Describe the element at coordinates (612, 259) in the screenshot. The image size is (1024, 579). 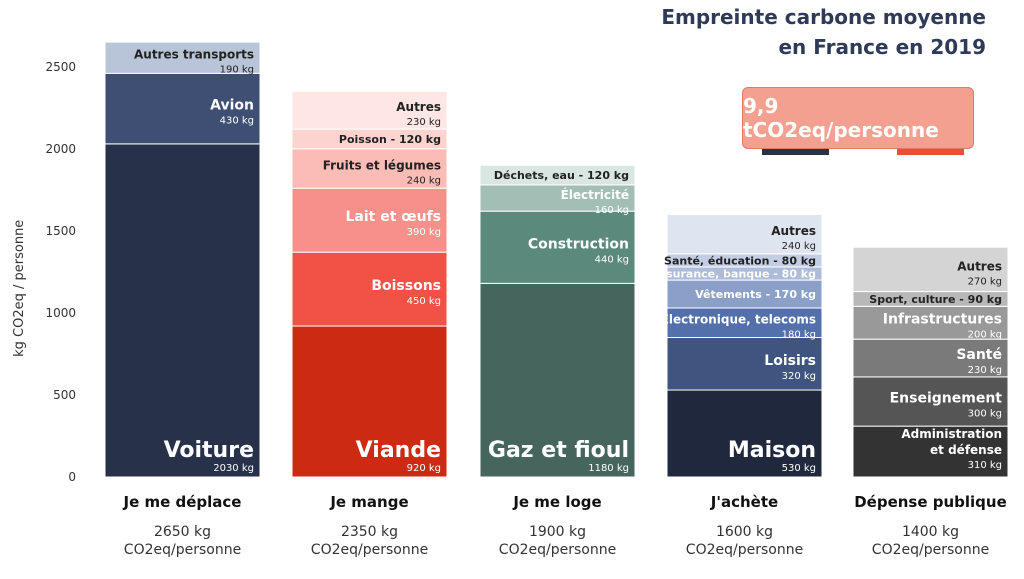
I see `segment-value: 440 kg` at that location.